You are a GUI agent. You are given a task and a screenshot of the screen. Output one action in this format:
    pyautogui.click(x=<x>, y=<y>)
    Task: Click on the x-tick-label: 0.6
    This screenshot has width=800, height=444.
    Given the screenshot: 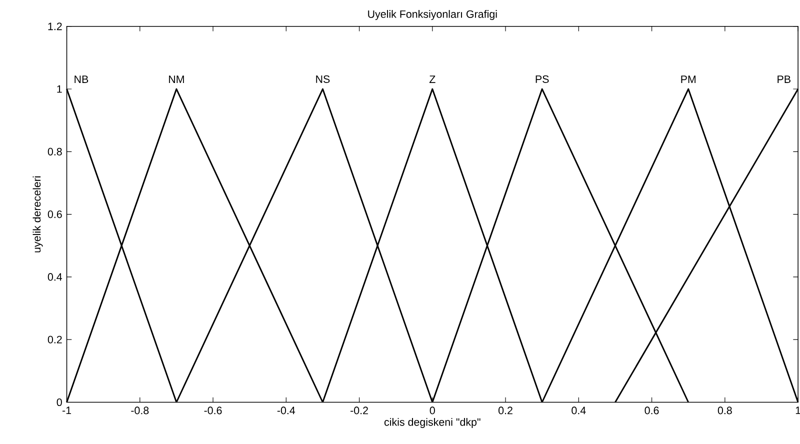 What is the action you would take?
    pyautogui.click(x=651, y=410)
    